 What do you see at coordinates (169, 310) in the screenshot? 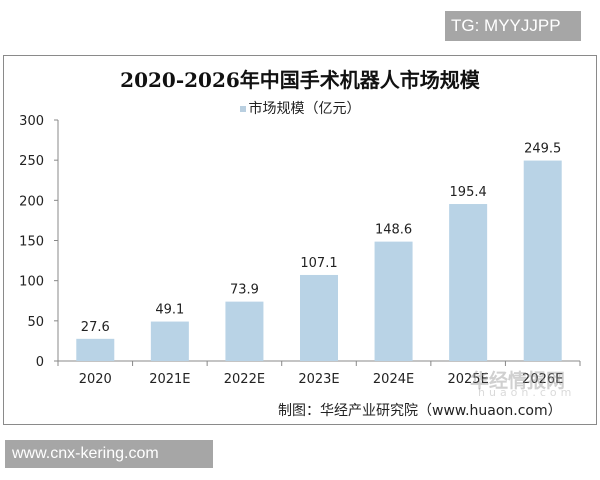
I see `data-label: 49.1` at bounding box center [169, 310].